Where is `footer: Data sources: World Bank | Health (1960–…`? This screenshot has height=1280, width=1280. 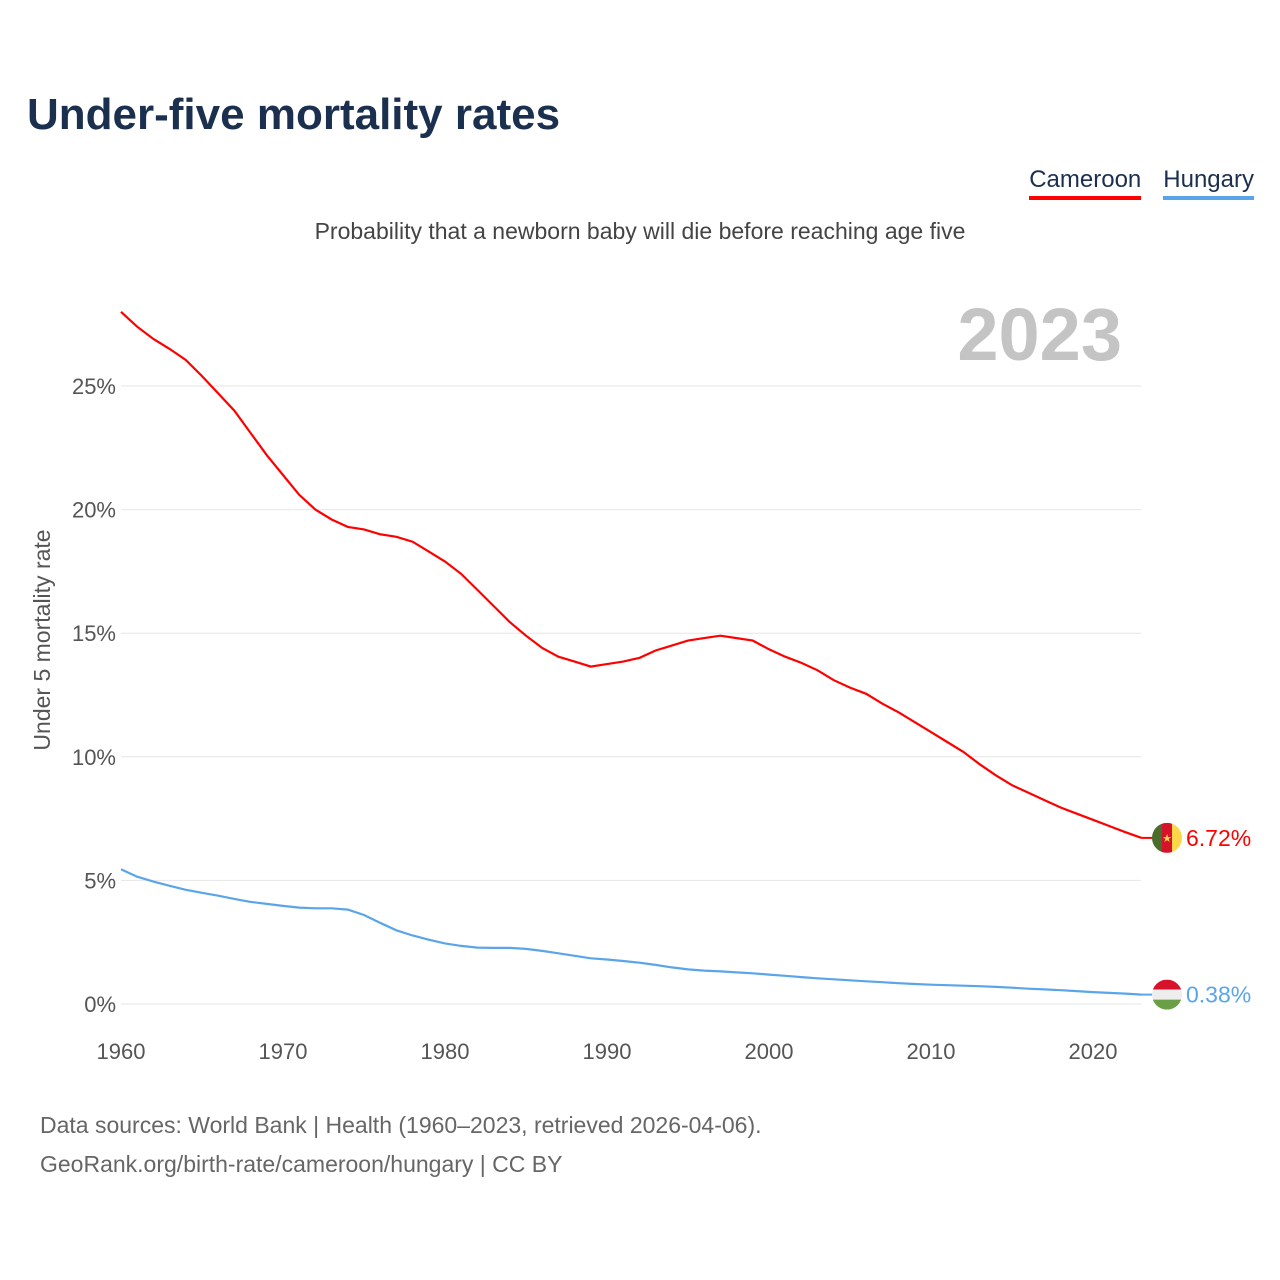
footer: Data sources: World Bank | Health (1960–… is located at coordinates (401, 1145).